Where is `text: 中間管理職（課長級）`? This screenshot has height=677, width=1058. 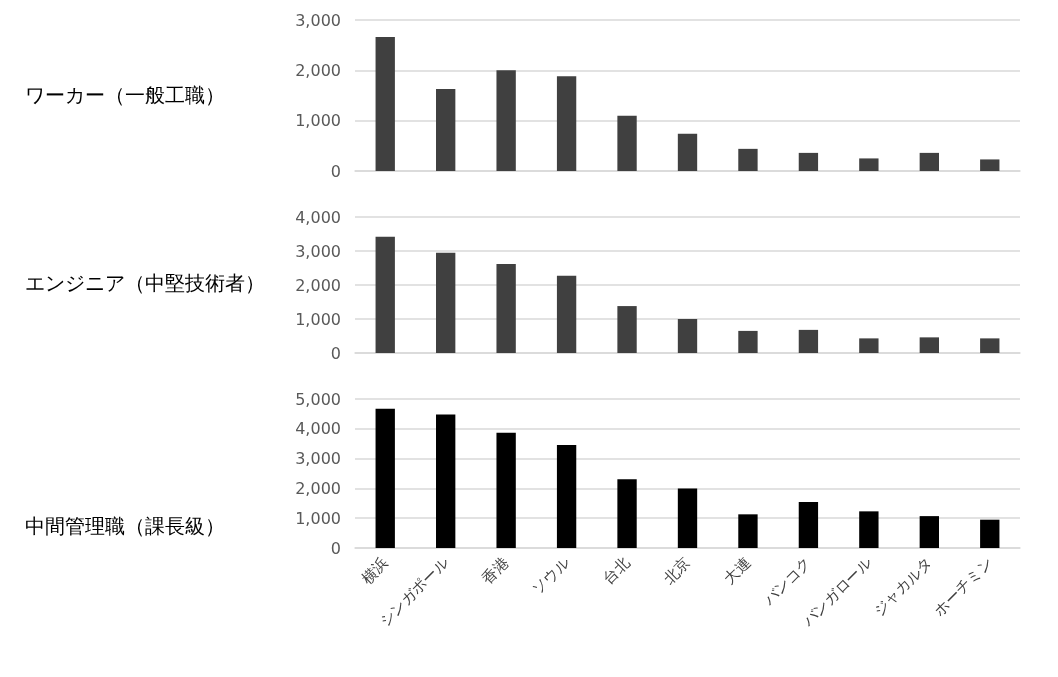 text: 中間管理職（課長級） is located at coordinates (125, 526).